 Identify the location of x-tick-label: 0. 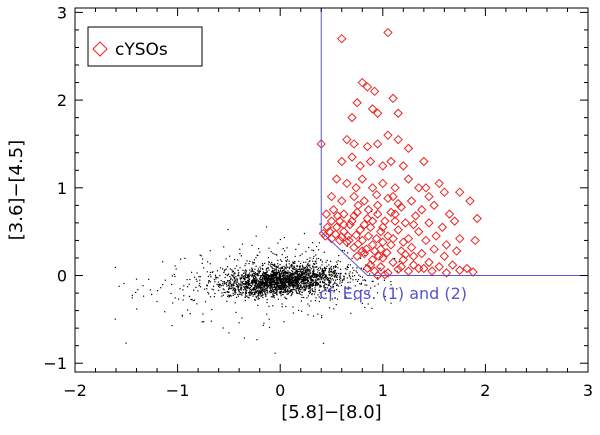
(280, 390).